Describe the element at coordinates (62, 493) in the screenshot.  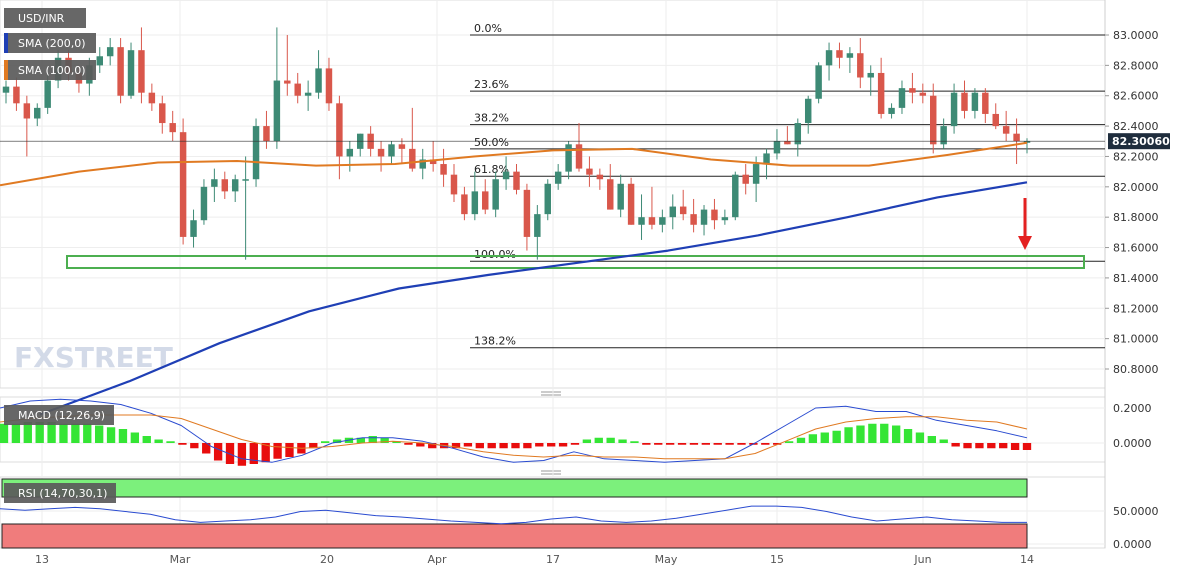
I see `rsi-label-text: RSI (14,70,30,1)` at that location.